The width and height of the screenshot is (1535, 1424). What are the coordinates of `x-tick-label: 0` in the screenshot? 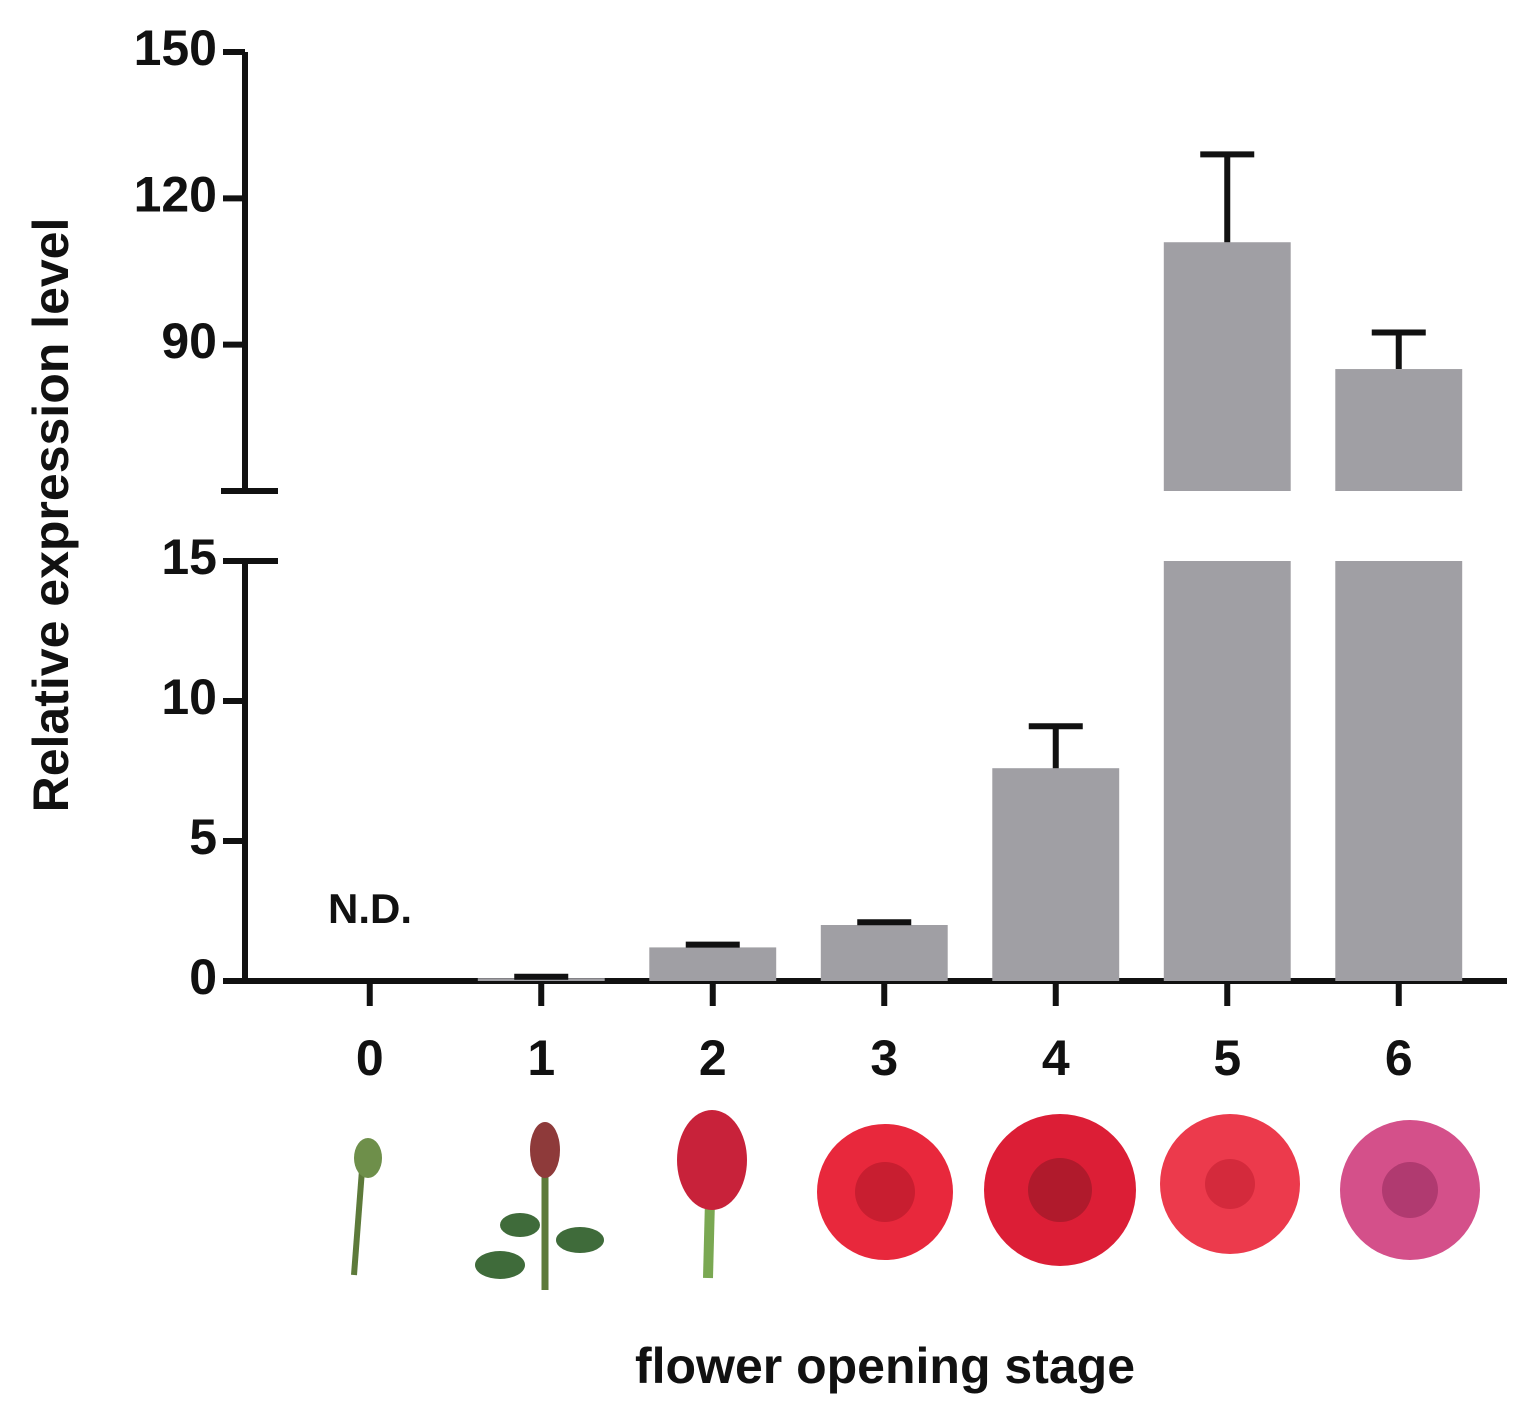 It's located at (370, 1058).